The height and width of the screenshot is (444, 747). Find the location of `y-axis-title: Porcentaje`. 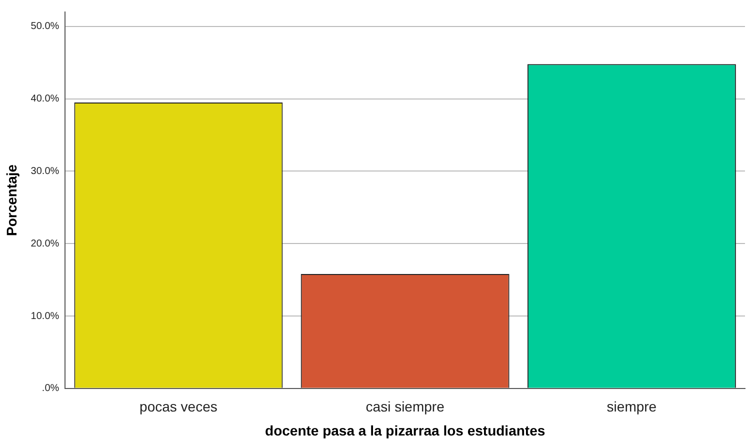

y-axis-title: Porcentaje is located at coordinates (11, 200).